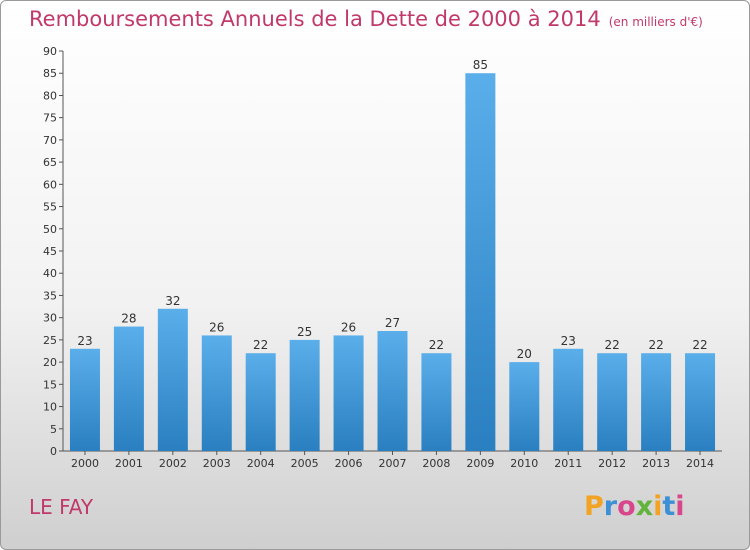  Describe the element at coordinates (436, 402) in the screenshot. I see `bar-2008` at that location.